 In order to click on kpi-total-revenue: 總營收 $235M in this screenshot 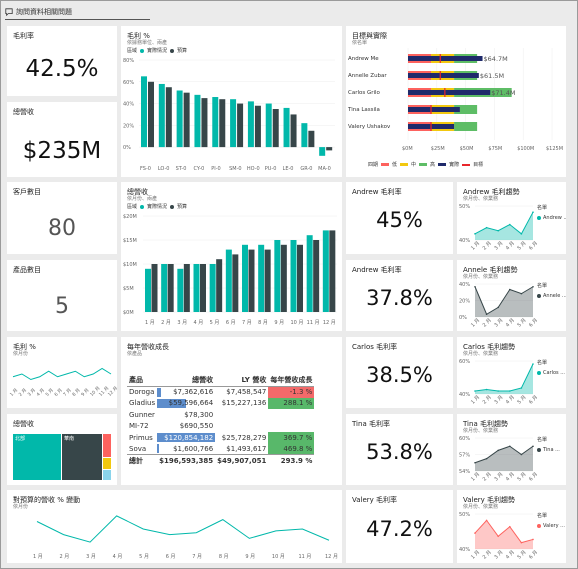, I will do `click(62, 139)`.